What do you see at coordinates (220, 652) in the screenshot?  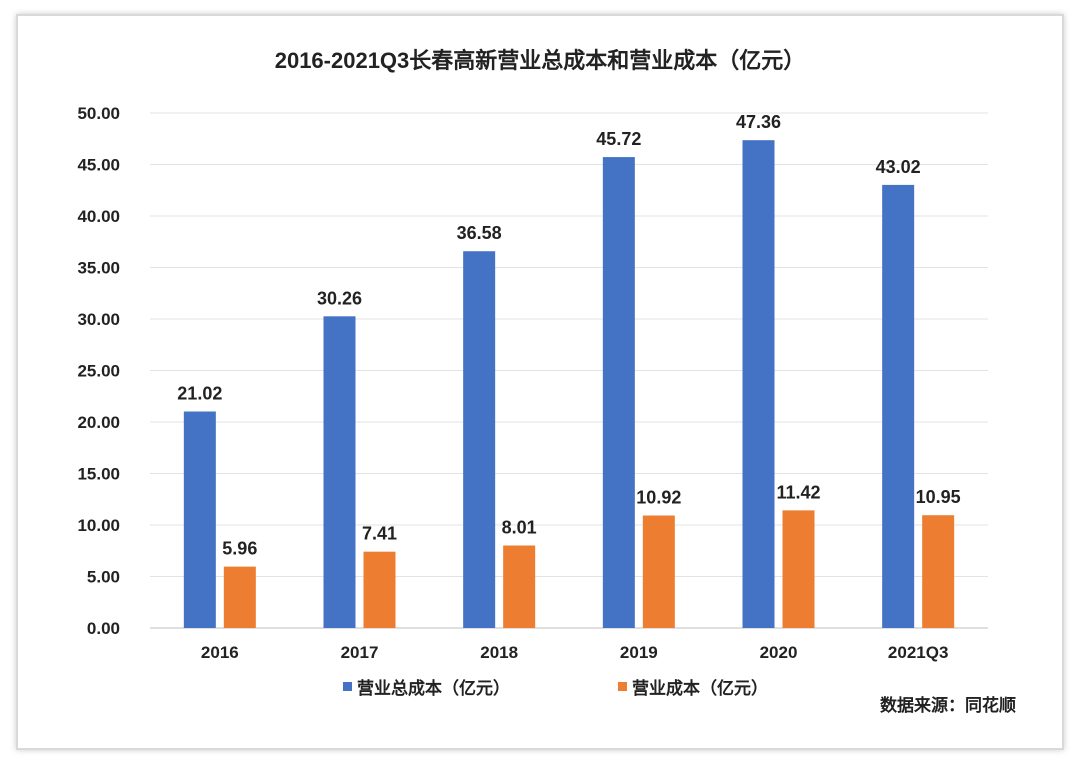 I see `x-tick-label: 2016` at bounding box center [220, 652].